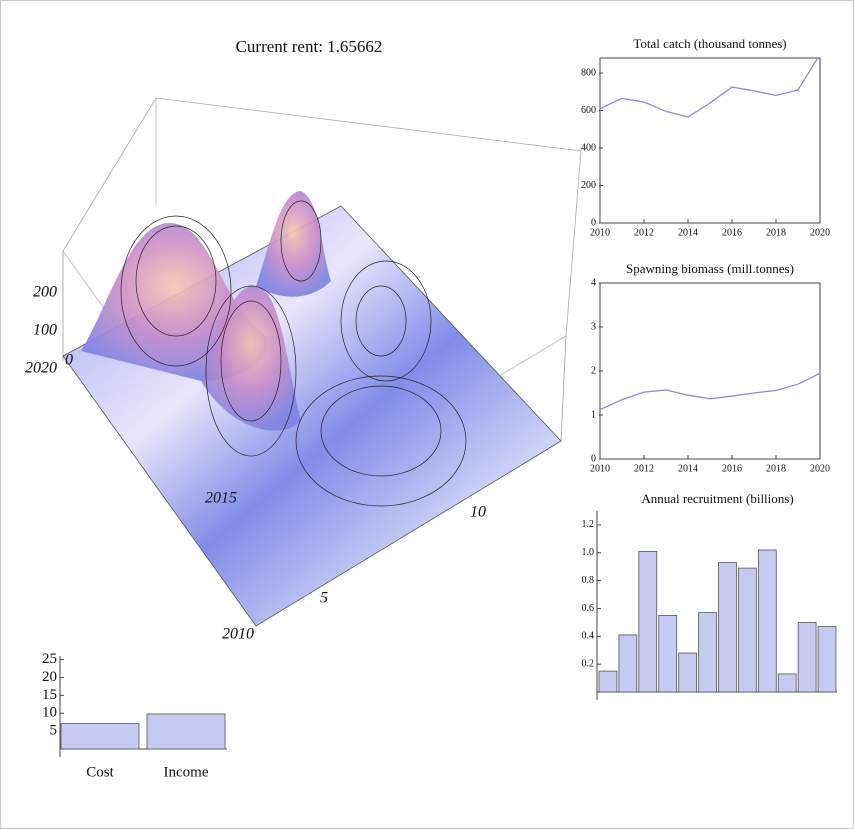 The image size is (854, 829). Describe the element at coordinates (588, 608) in the screenshot. I see `y-tick-label: 0.6` at that location.